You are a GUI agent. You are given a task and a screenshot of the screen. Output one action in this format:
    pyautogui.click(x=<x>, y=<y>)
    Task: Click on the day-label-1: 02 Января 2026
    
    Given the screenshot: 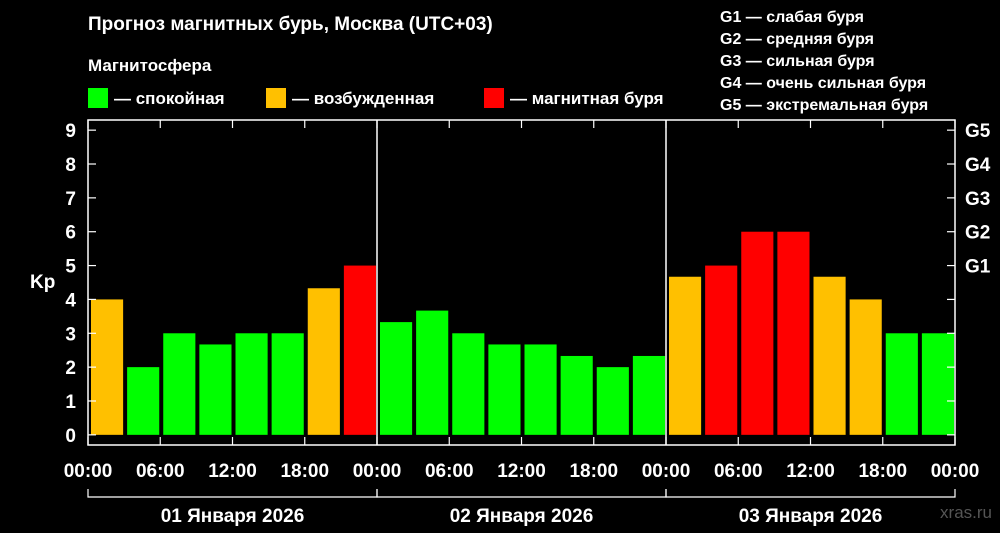 What is the action you would take?
    pyautogui.click(x=522, y=516)
    